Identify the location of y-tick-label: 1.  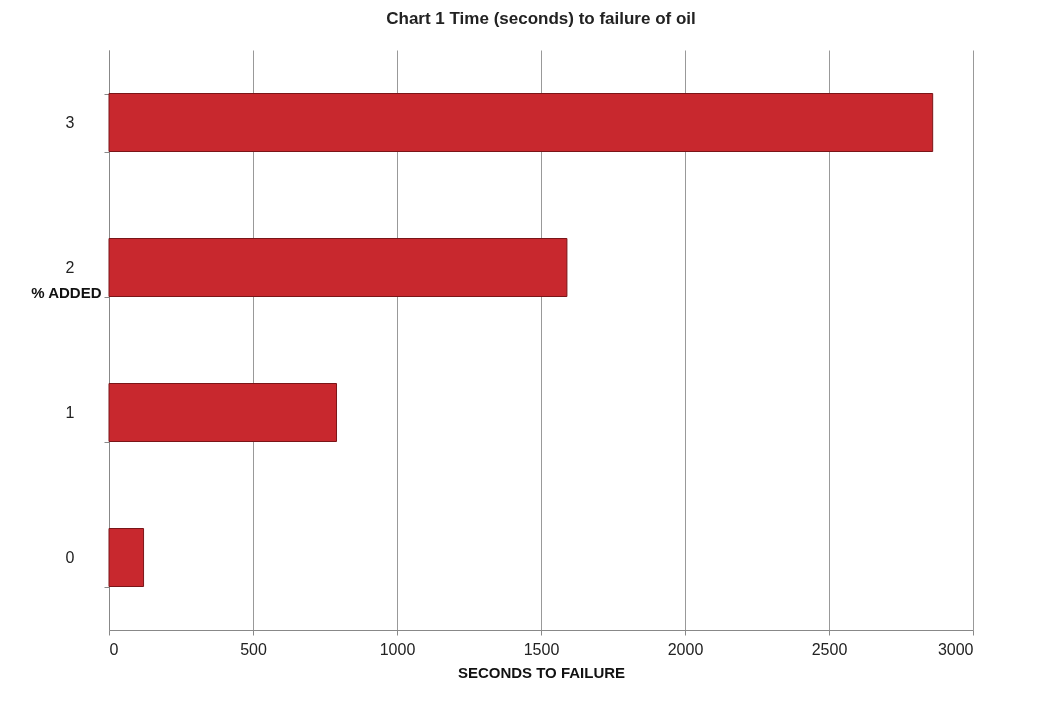
(70, 412).